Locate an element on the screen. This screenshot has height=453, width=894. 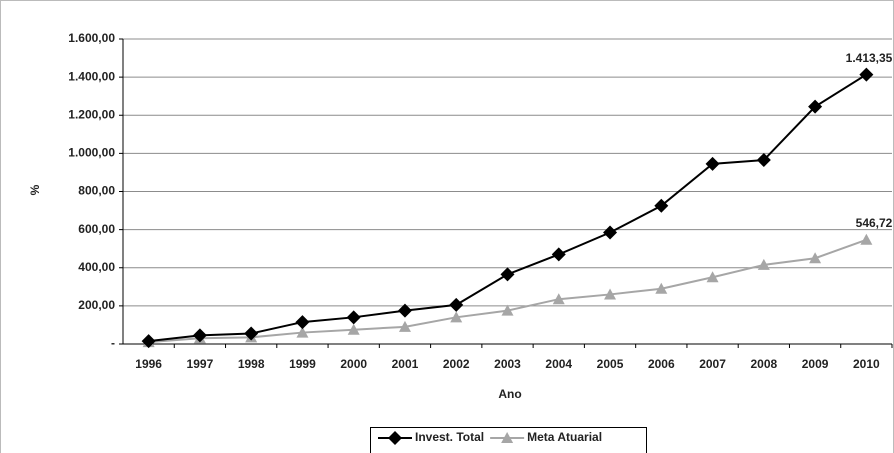
y-tick-label: 200,00 is located at coordinates (96, 305).